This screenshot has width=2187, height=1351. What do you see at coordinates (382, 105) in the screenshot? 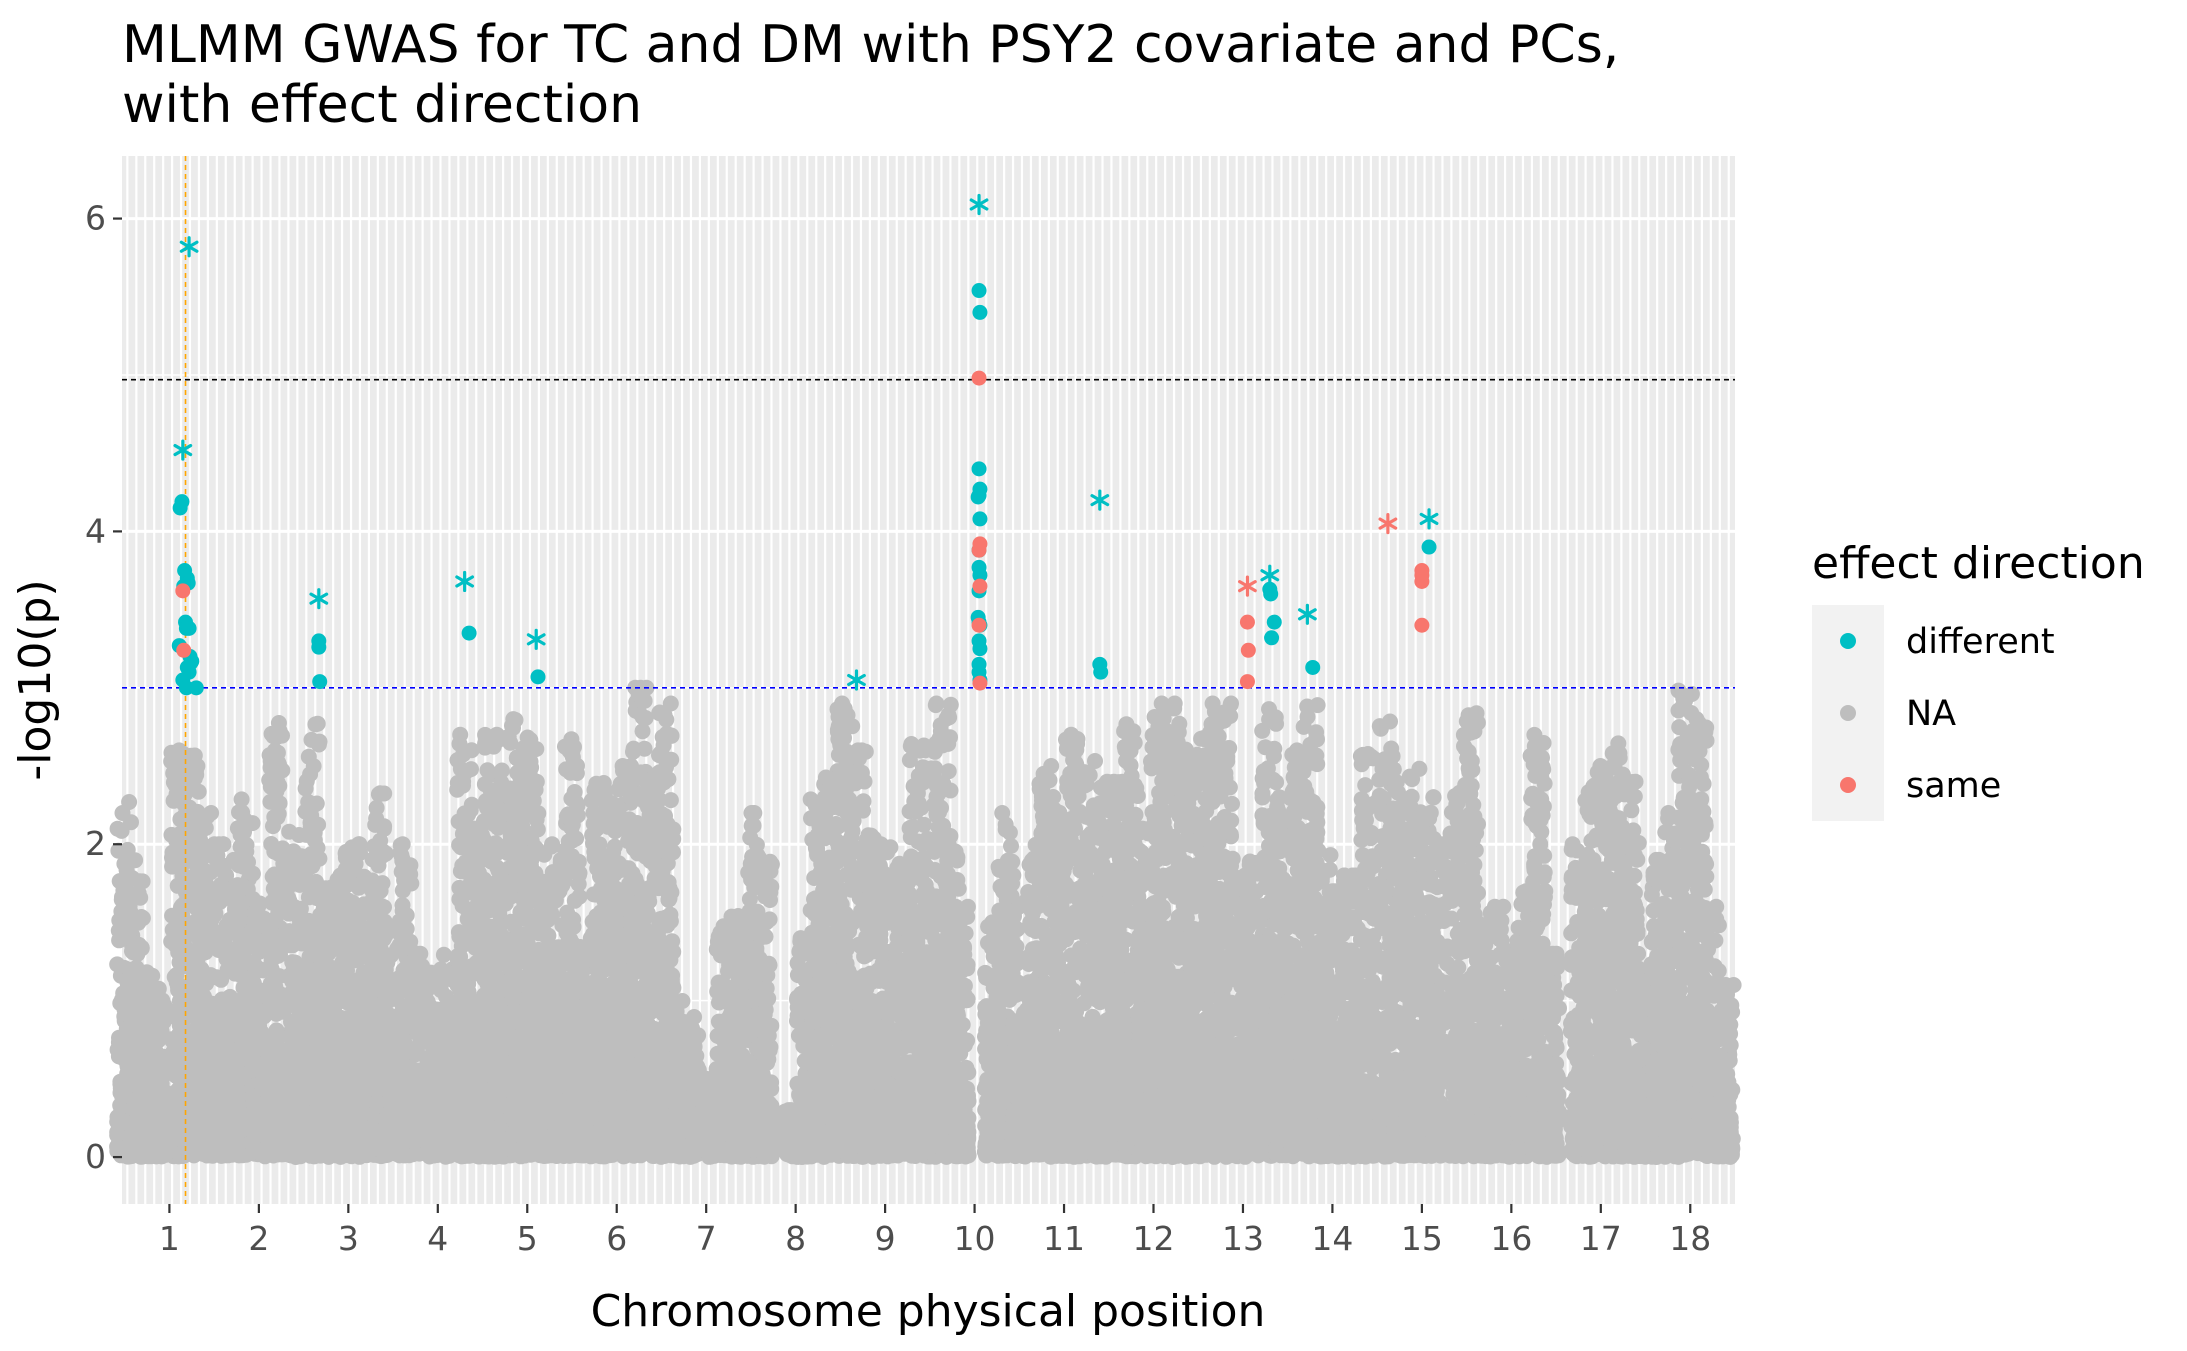
I see `chart-title-line-2: with effect direction` at bounding box center [382, 105].